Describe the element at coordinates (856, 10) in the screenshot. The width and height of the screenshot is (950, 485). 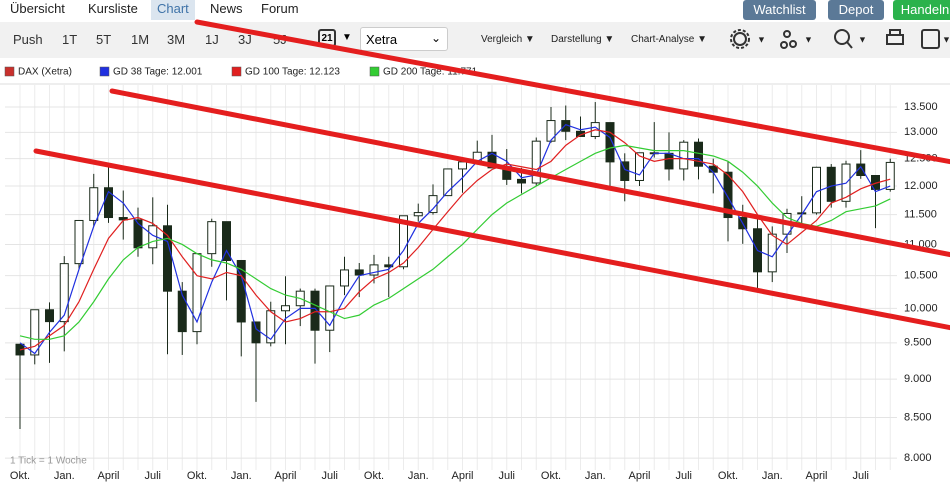
I see `depot-button: Depot` at that location.